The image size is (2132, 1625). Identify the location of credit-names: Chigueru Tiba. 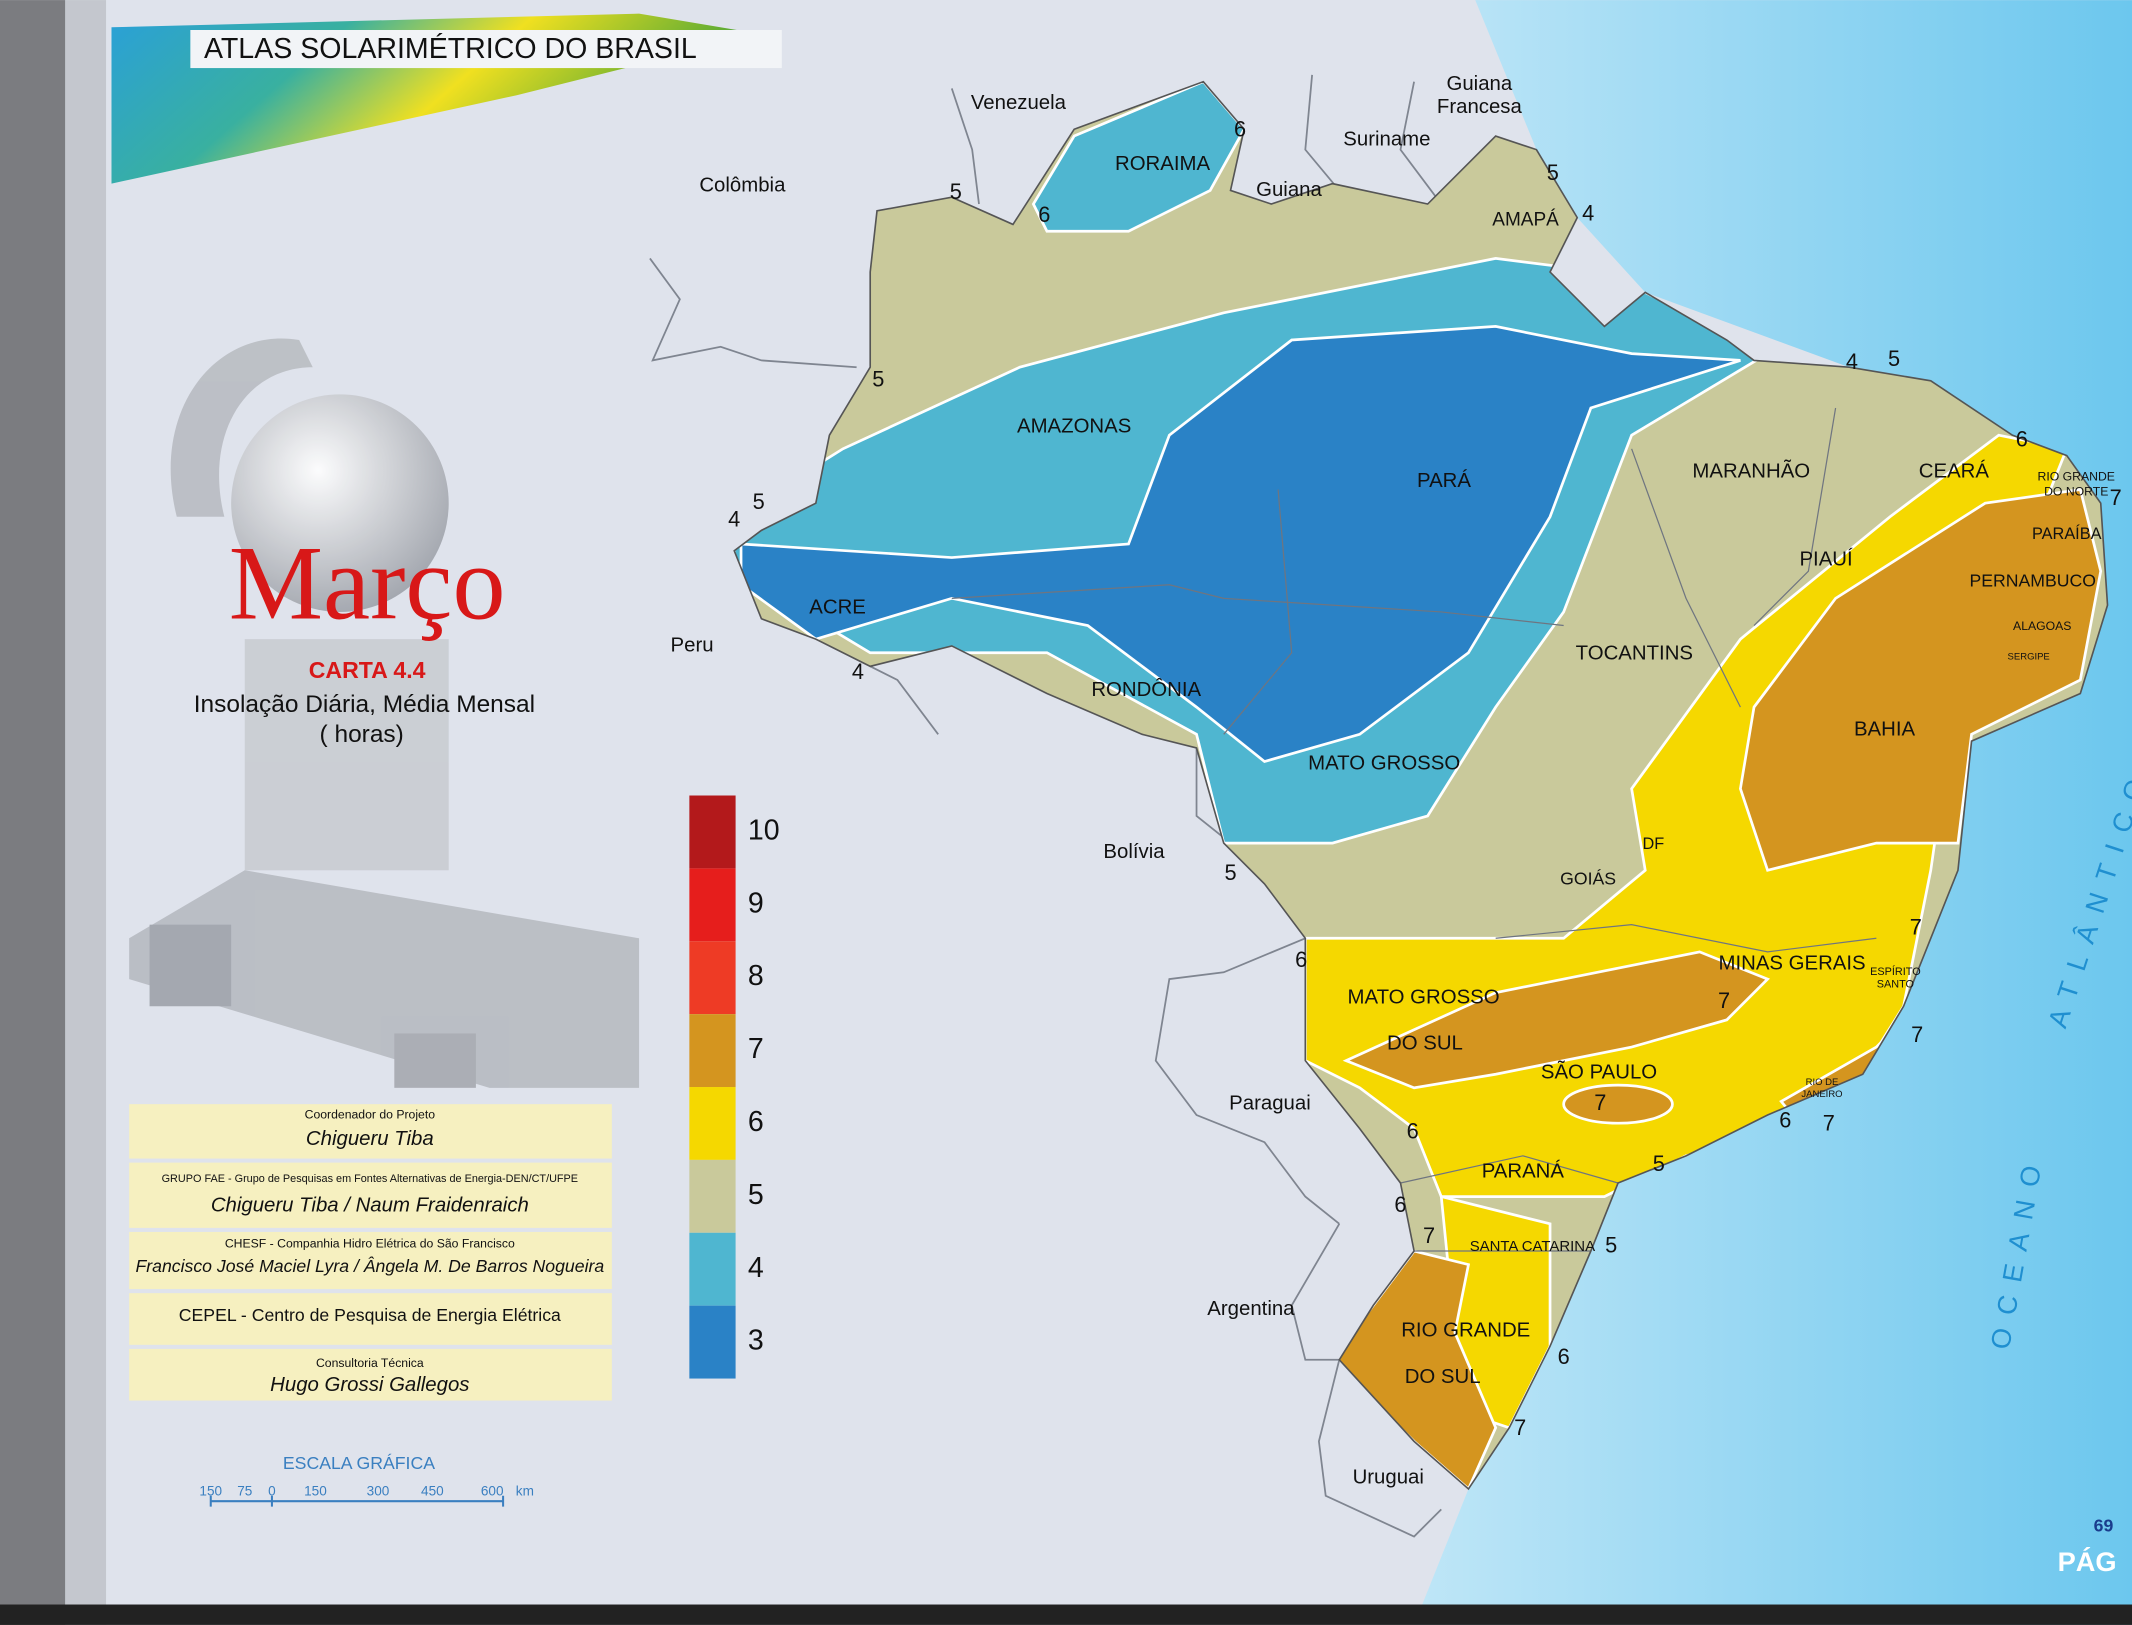
(370, 1139).